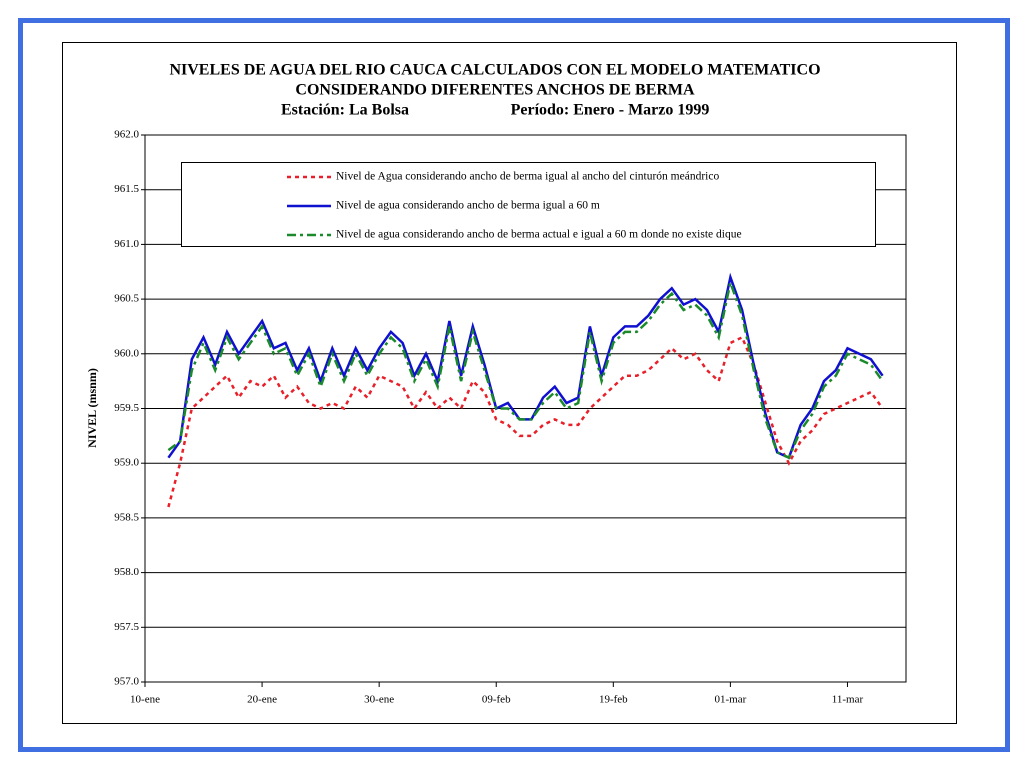 The image size is (1024, 768). What do you see at coordinates (126, 299) in the screenshot?
I see `y-tick-label: 960.5` at bounding box center [126, 299].